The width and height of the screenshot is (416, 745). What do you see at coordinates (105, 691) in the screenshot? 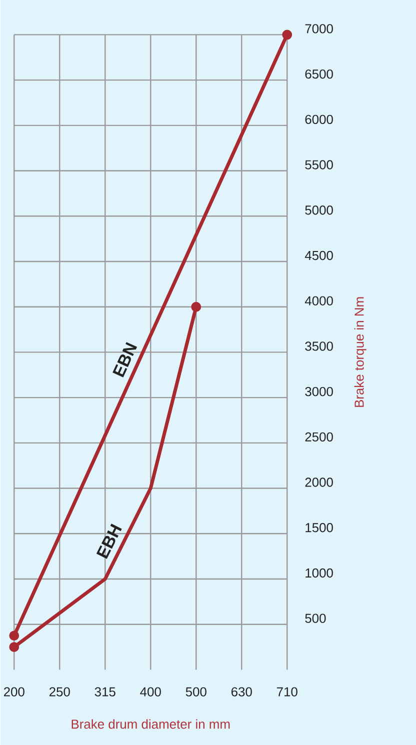
I see `x-tick-label: 315` at bounding box center [105, 691].